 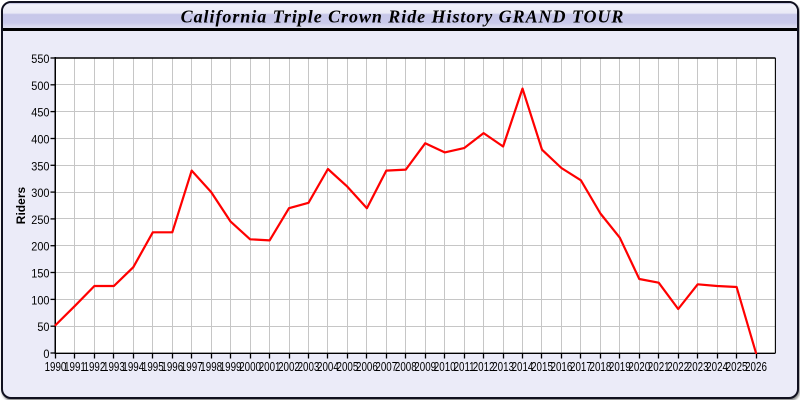 I want to click on svg-text: 2015, so click(x=542, y=368).